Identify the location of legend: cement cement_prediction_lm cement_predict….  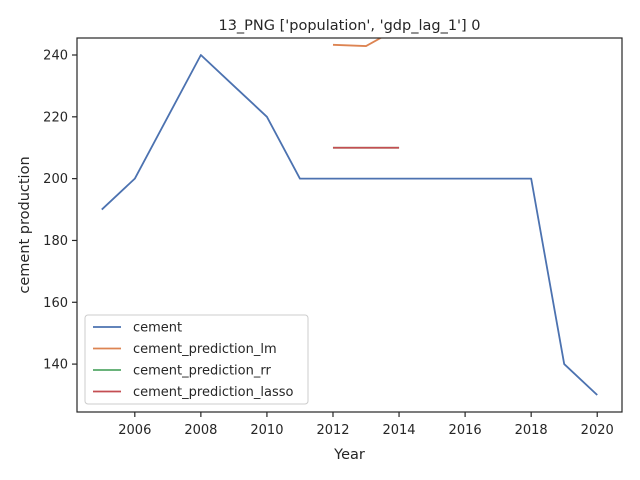
(196, 359).